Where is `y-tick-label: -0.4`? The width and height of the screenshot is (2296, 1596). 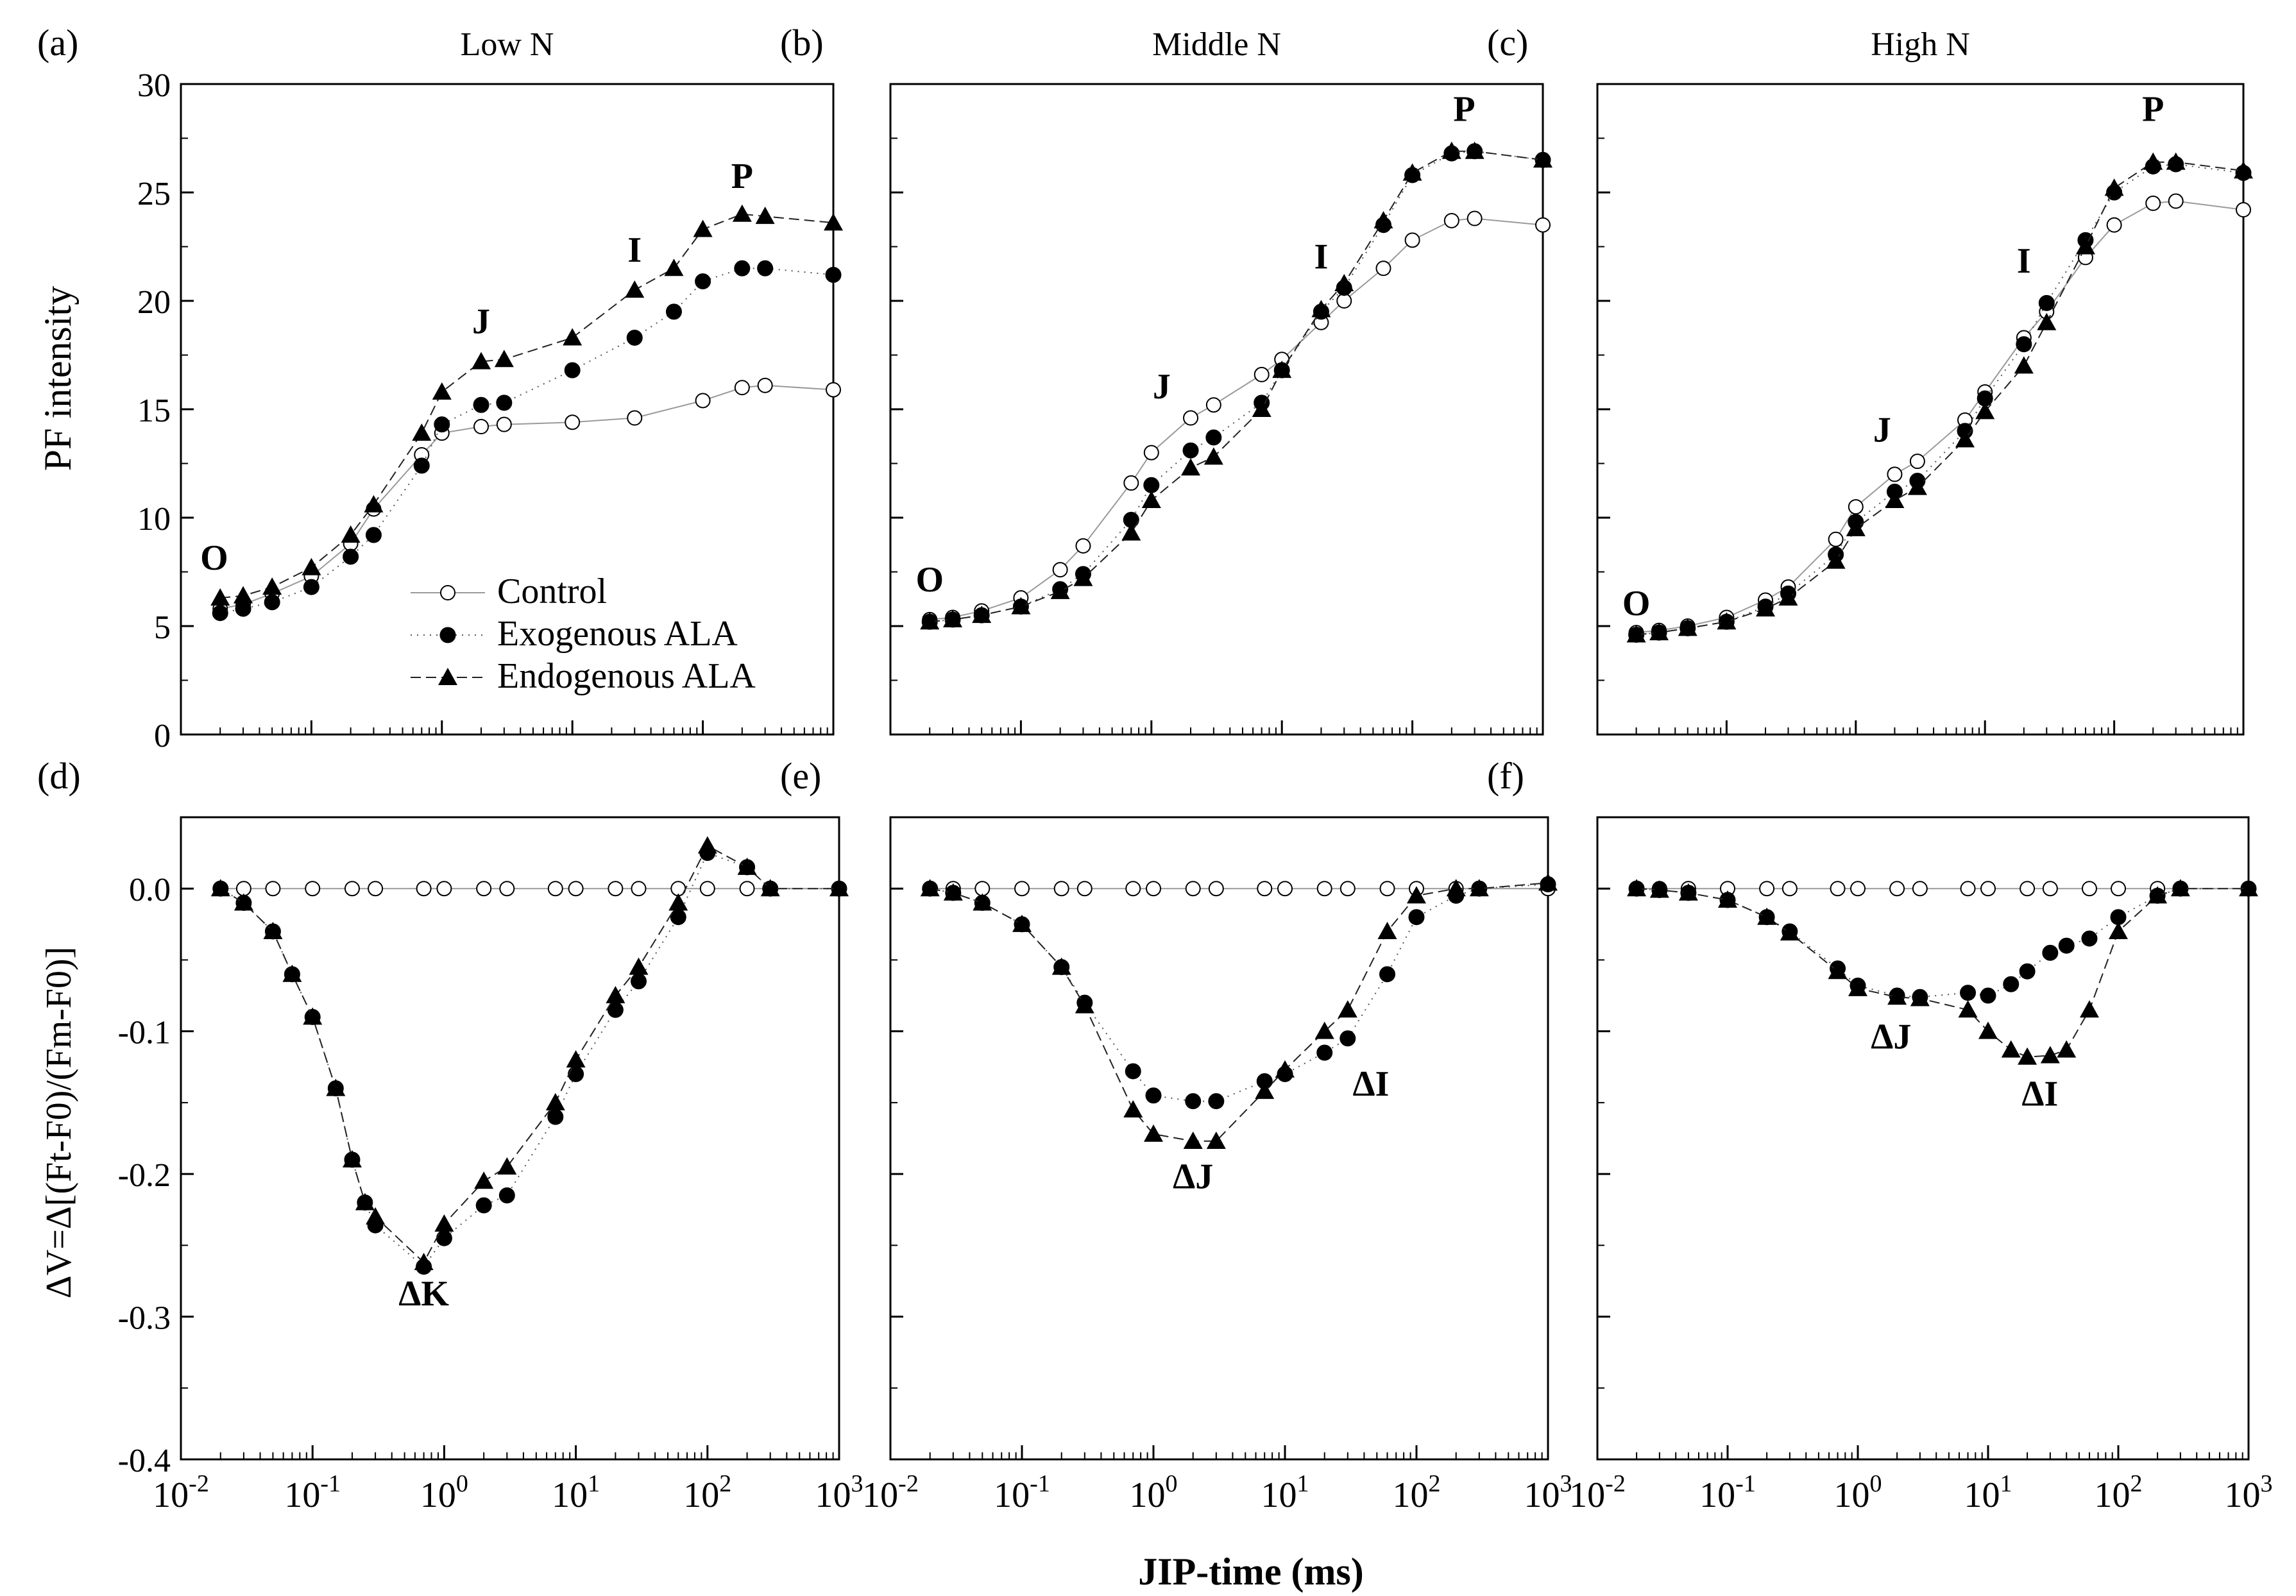
y-tick-label: -0.4 is located at coordinates (144, 1461).